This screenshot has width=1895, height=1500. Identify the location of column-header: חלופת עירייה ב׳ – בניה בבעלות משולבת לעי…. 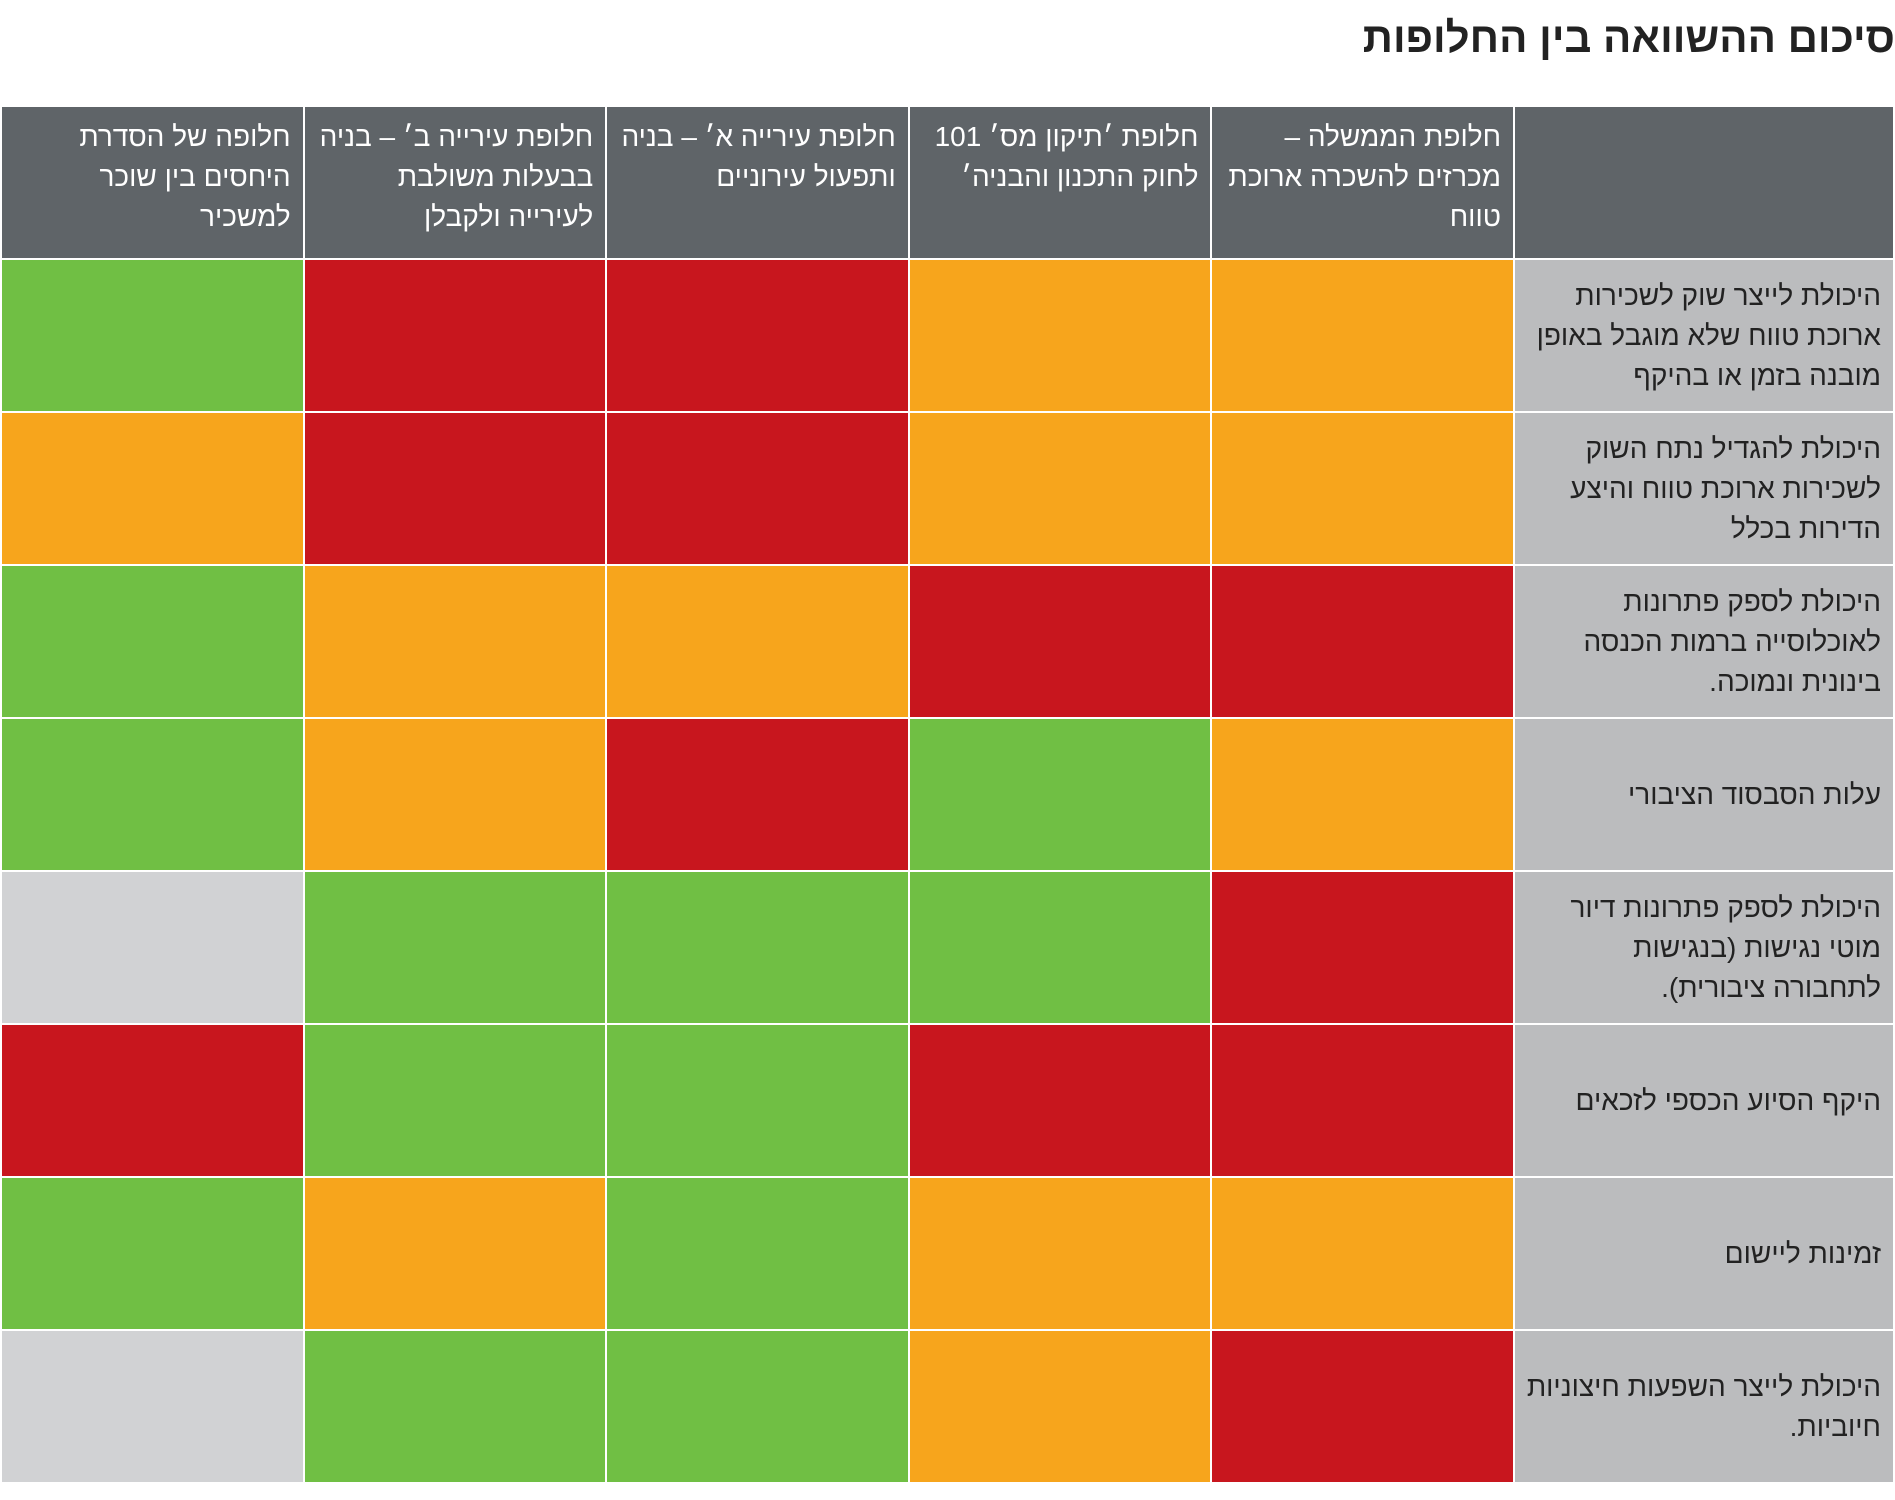
(455, 182).